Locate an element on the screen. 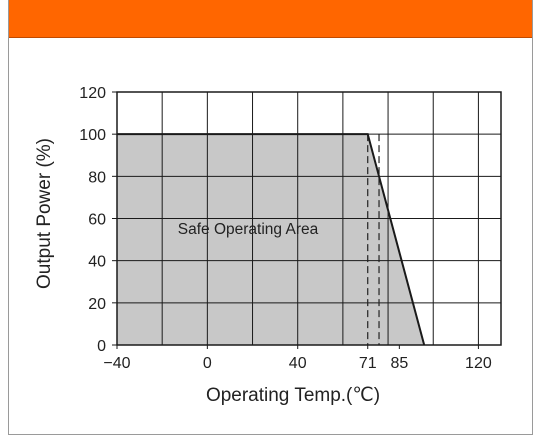  safe-area-label: Safe Operating Area is located at coordinates (248, 229).